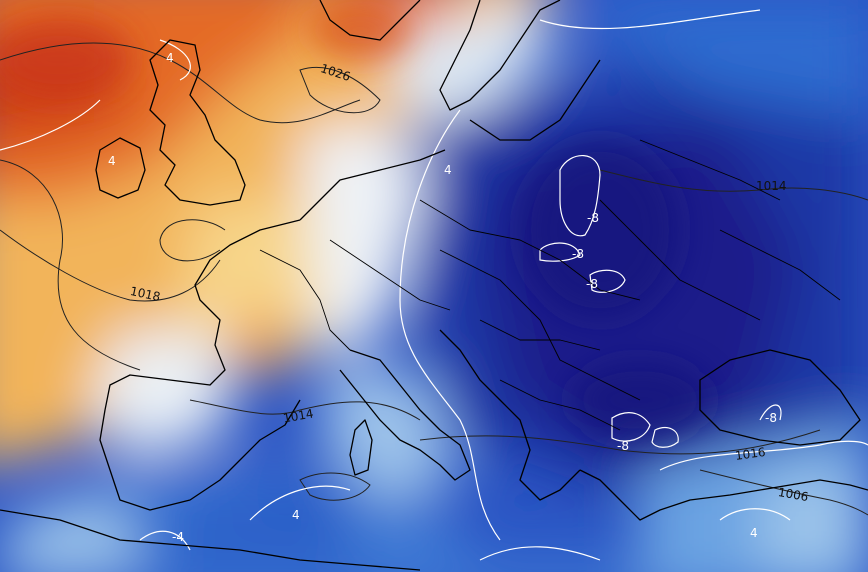 The image size is (868, 572). Describe the element at coordinates (750, 454) in the screenshot. I see `isobar-label: 1016` at that location.